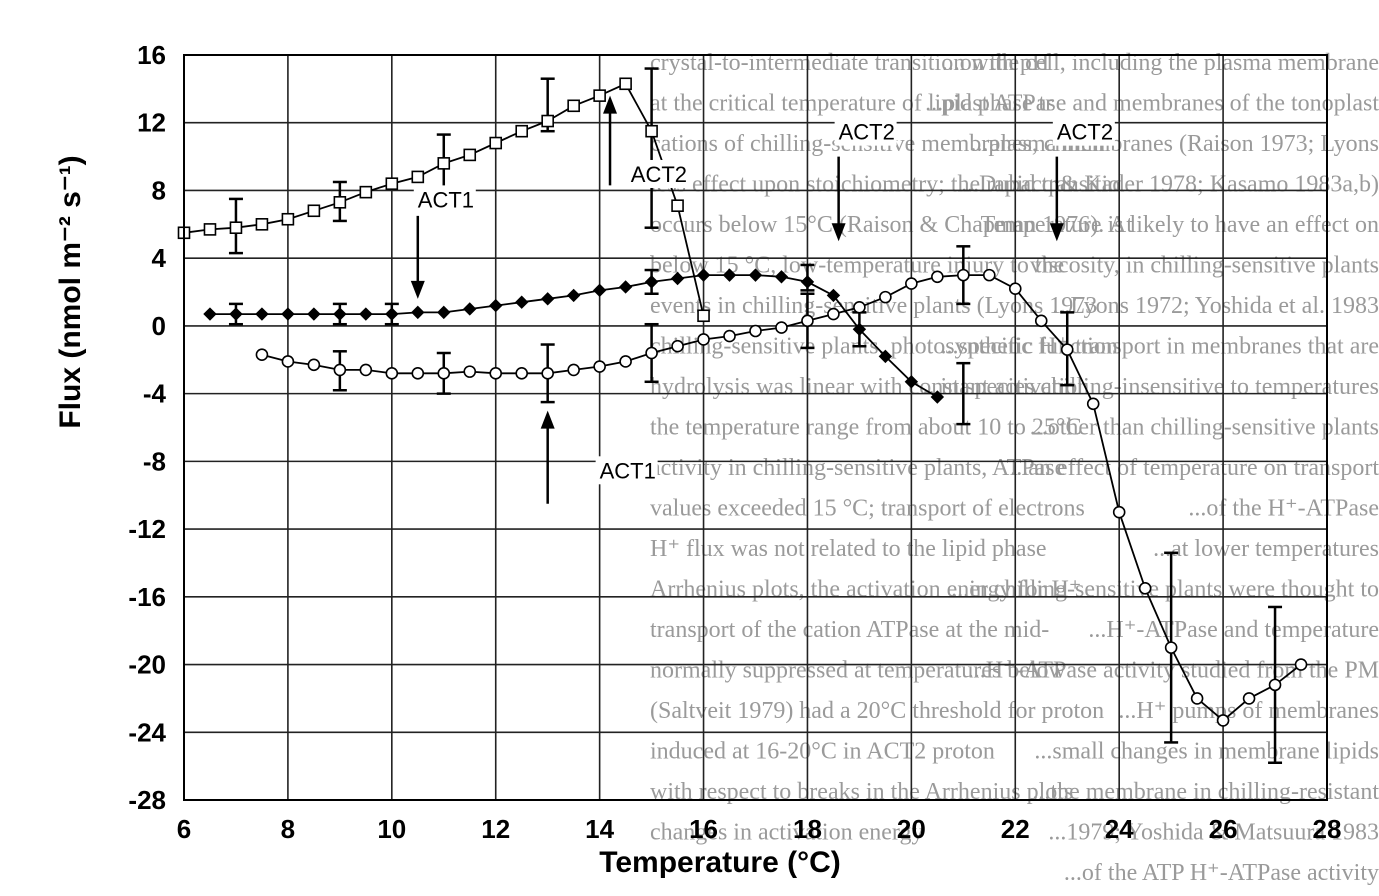 This screenshot has width=1379, height=896. Describe the element at coordinates (147, 800) in the screenshot. I see `y-tick-label: -28` at that location.